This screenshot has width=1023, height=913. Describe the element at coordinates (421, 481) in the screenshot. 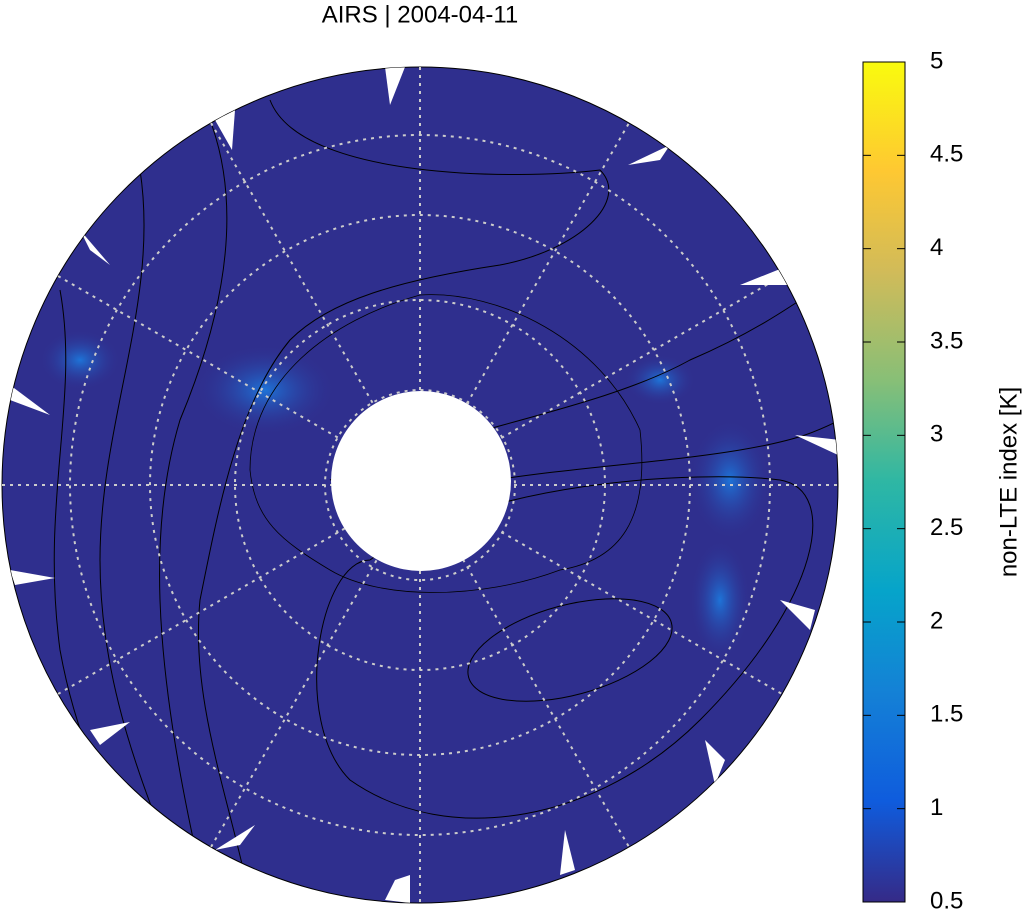

I see `polar-gap` at that location.